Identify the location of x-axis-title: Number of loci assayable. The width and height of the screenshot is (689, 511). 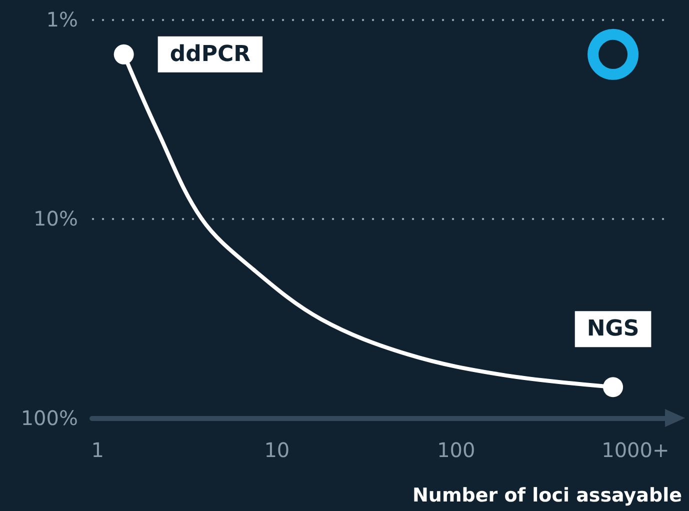
(547, 495).